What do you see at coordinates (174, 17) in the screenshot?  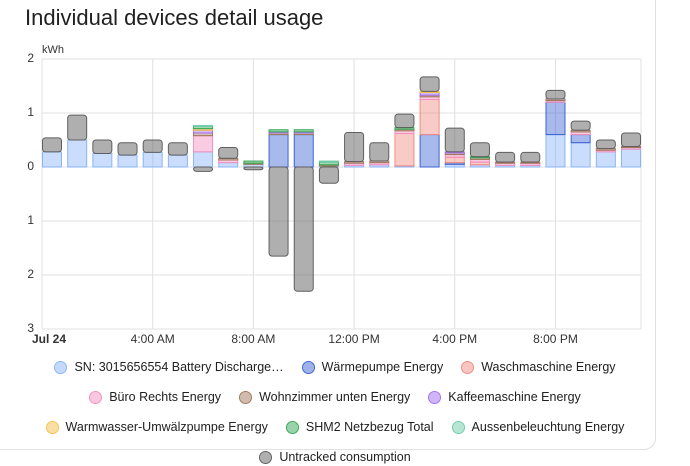 I see `card-title: Individual devices detail usage` at bounding box center [174, 17].